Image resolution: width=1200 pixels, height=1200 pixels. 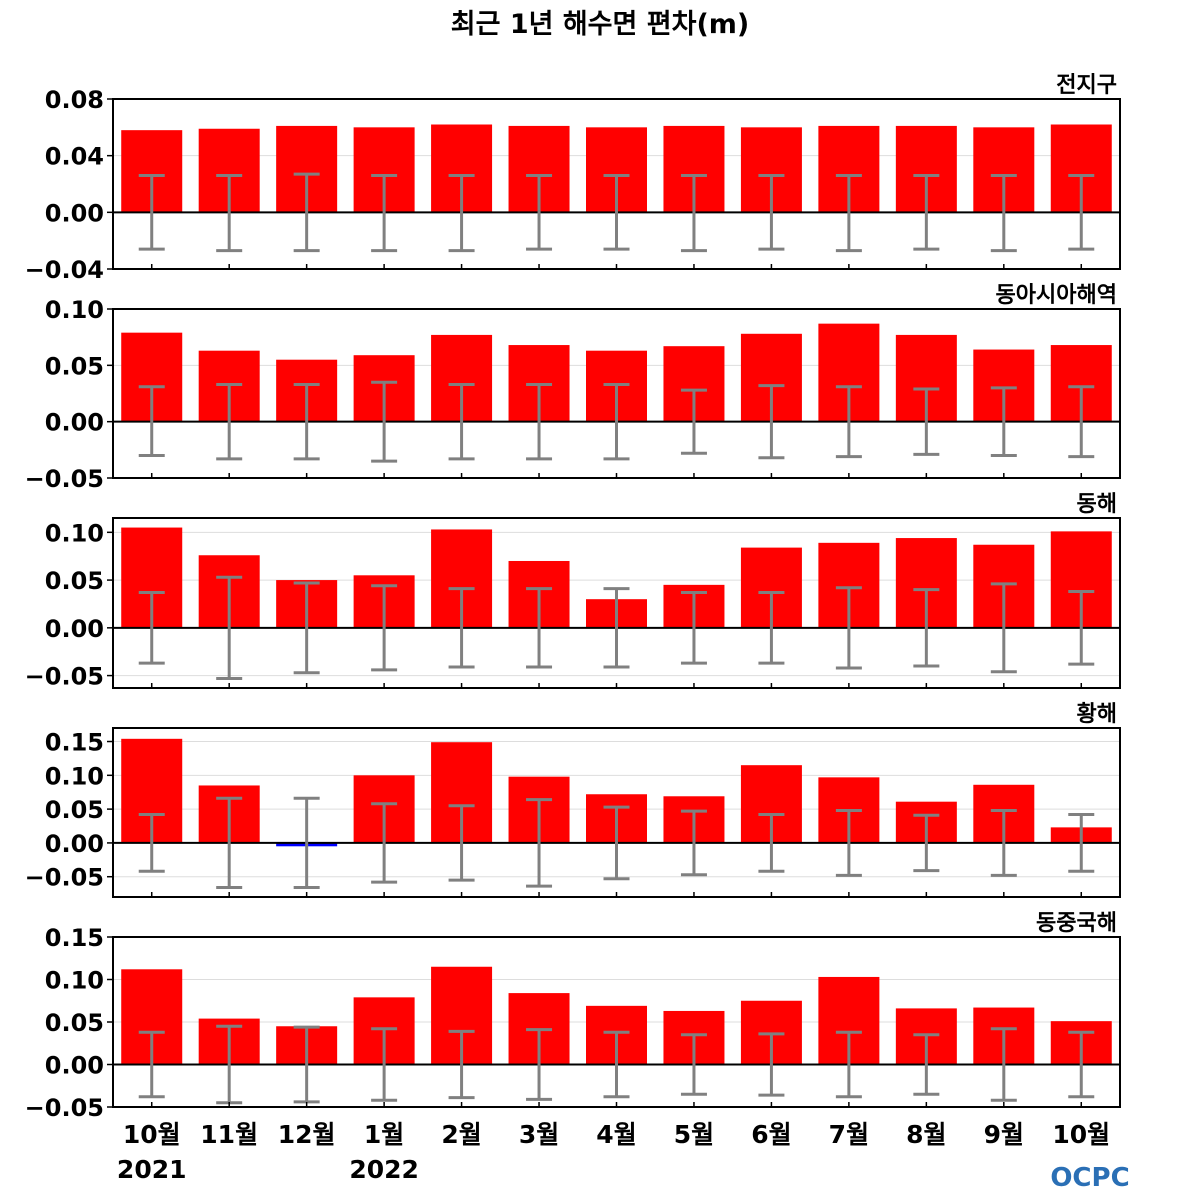 I want to click on x-tick-label: 7월, so click(x=849, y=1134).